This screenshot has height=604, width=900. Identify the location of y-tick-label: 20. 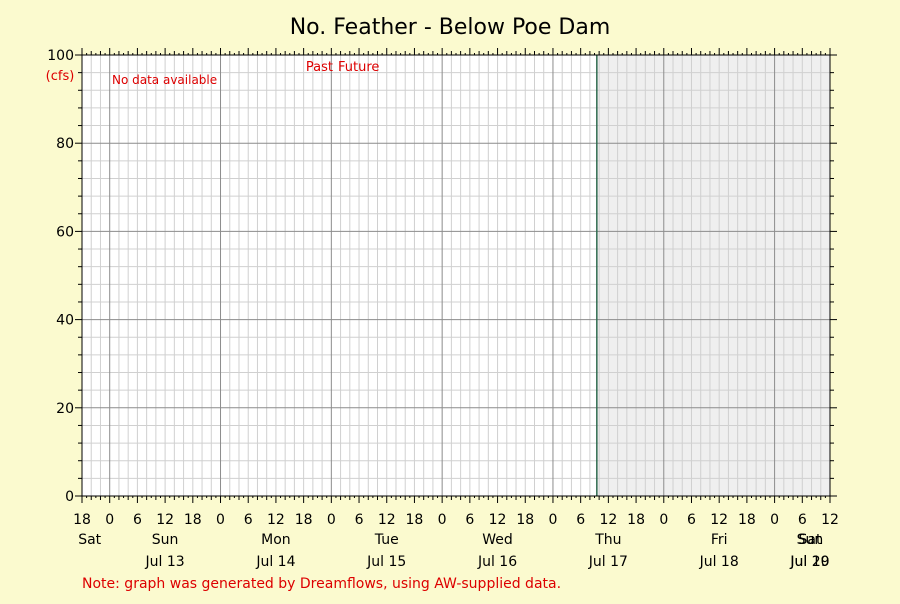
(65, 409).